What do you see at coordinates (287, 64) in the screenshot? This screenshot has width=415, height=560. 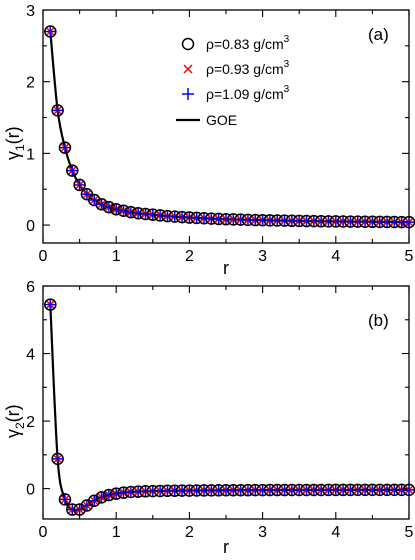 I see `legend-label-1-sup: 3` at bounding box center [287, 64].